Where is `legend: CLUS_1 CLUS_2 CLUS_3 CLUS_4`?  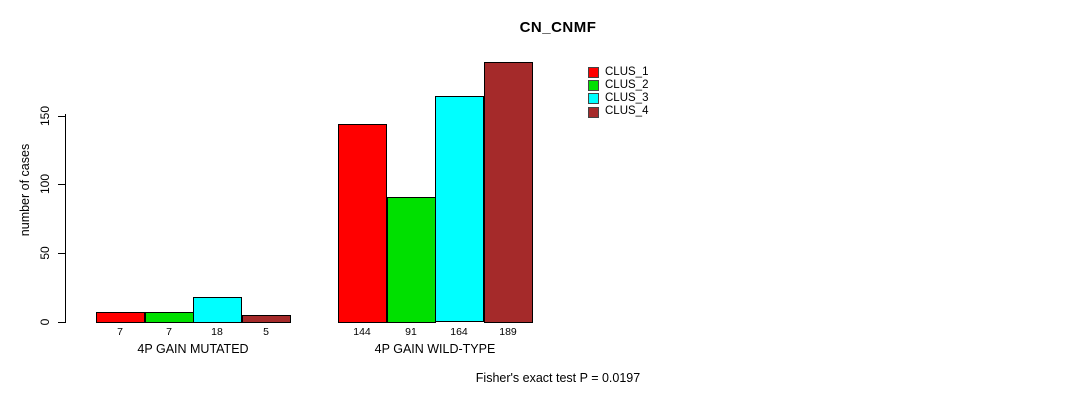
legend: CLUS_1 CLUS_2 CLUS_3 CLUS_4 is located at coordinates (618, 92).